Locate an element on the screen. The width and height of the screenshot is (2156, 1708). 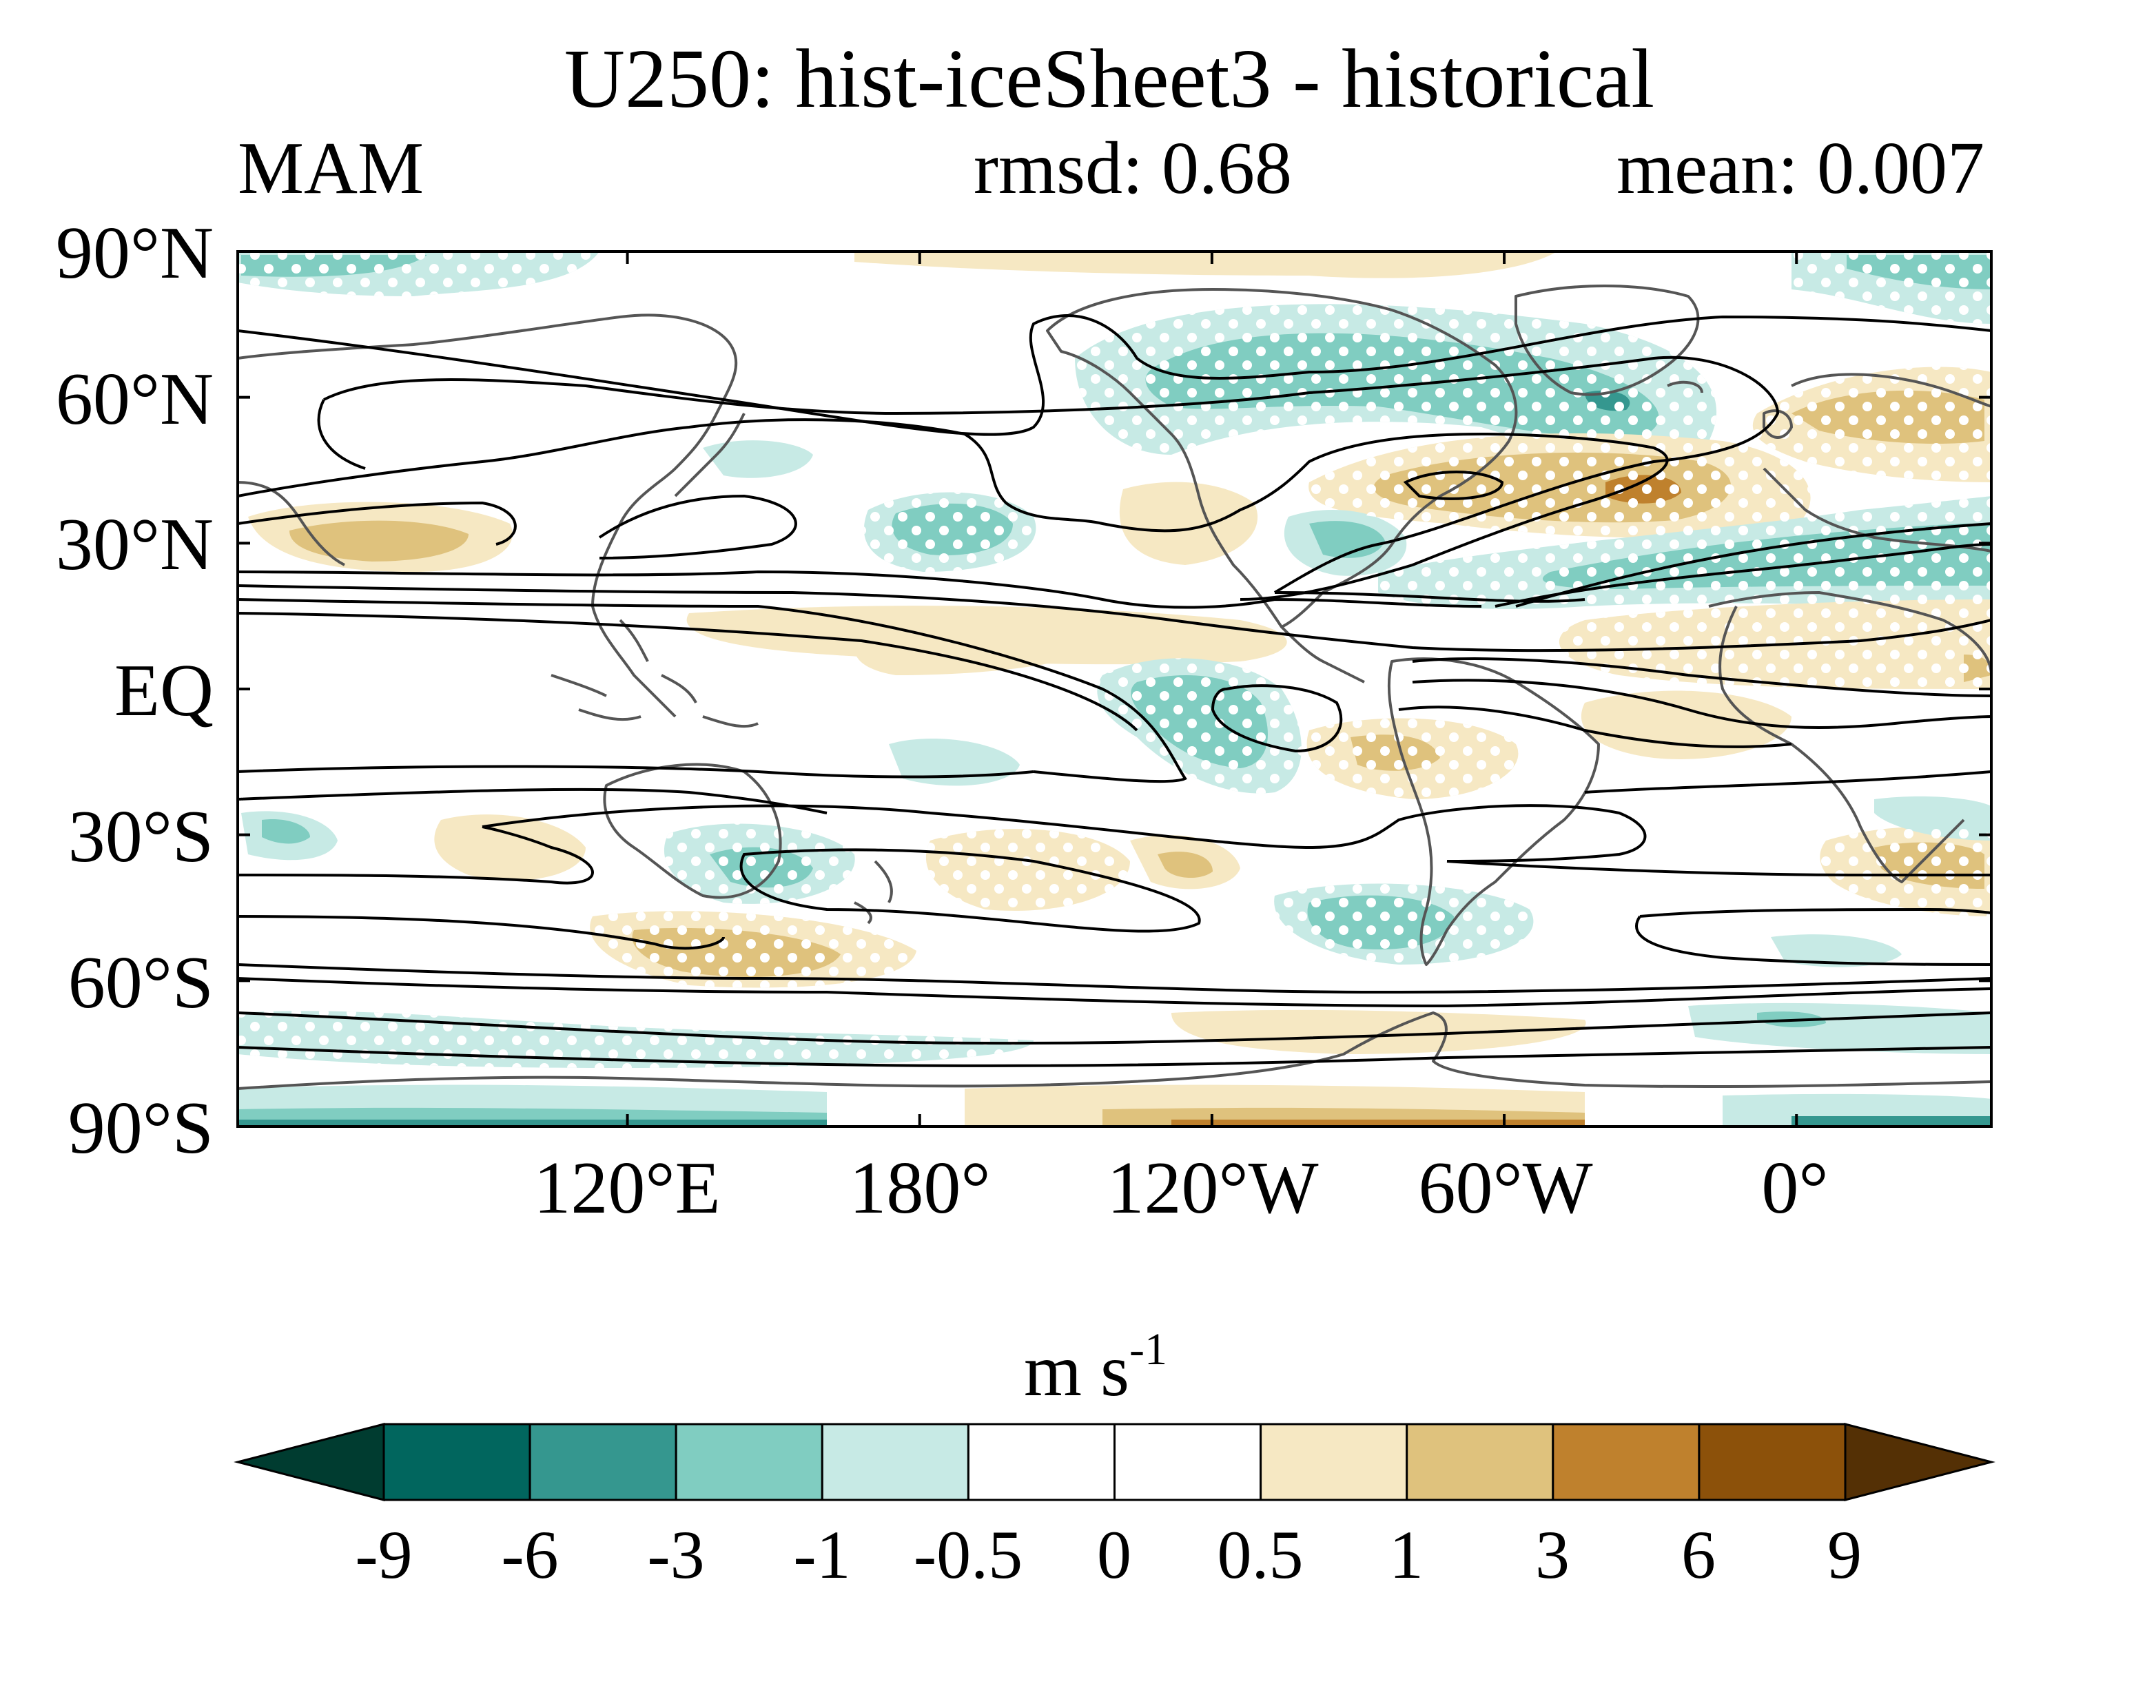
season-label: MAM is located at coordinates (331, 168).